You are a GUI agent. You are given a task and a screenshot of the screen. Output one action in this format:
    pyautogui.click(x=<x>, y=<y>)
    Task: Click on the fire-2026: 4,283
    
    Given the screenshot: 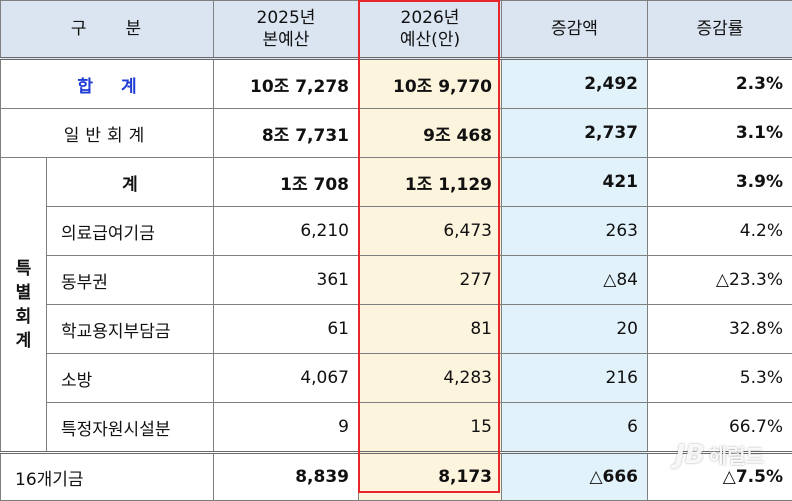 What is the action you would take?
    pyautogui.click(x=430, y=378)
    